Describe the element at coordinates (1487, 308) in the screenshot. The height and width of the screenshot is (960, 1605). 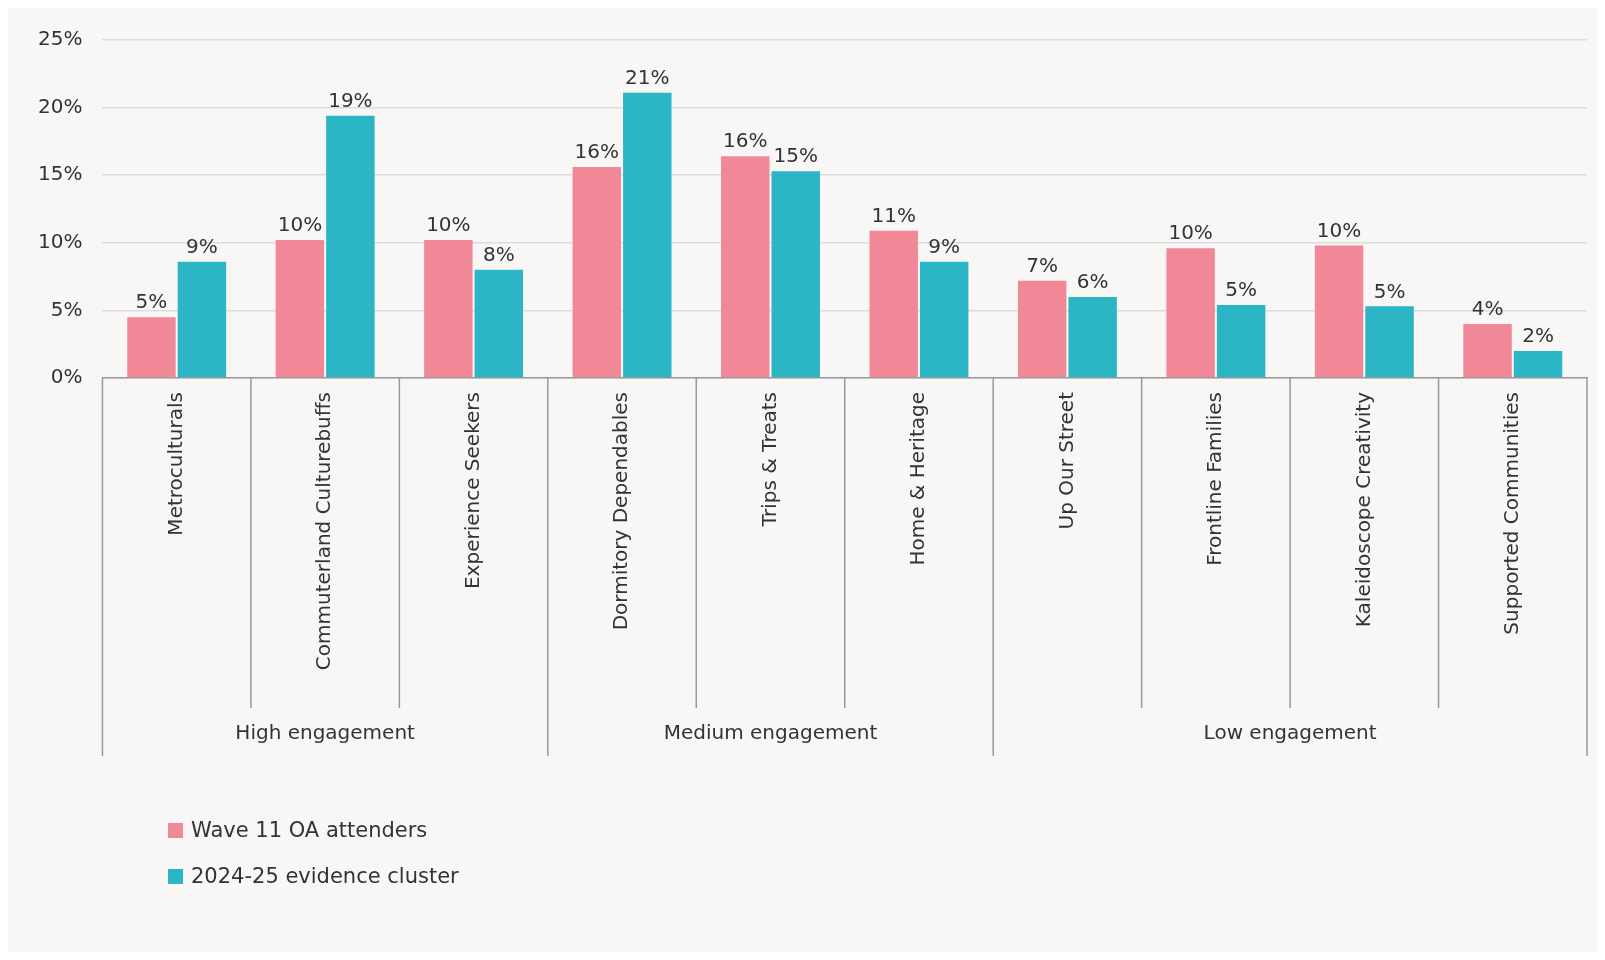
I see `data-label: 4%` at that location.